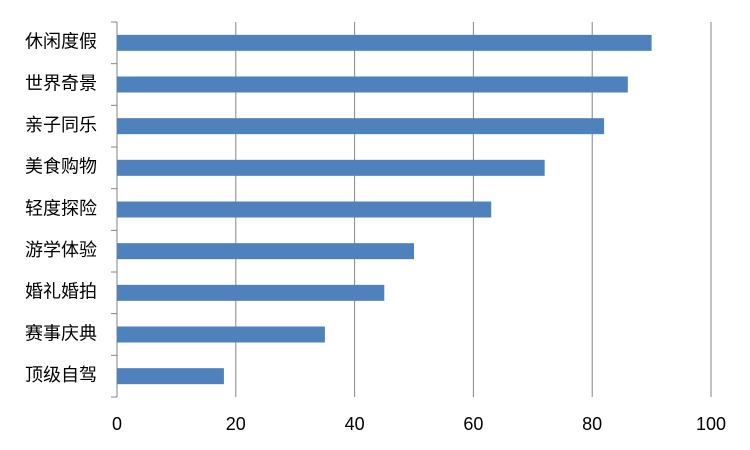  What do you see at coordinates (61, 83) in the screenshot?
I see `y-tick-label: 世界奇景` at bounding box center [61, 83].